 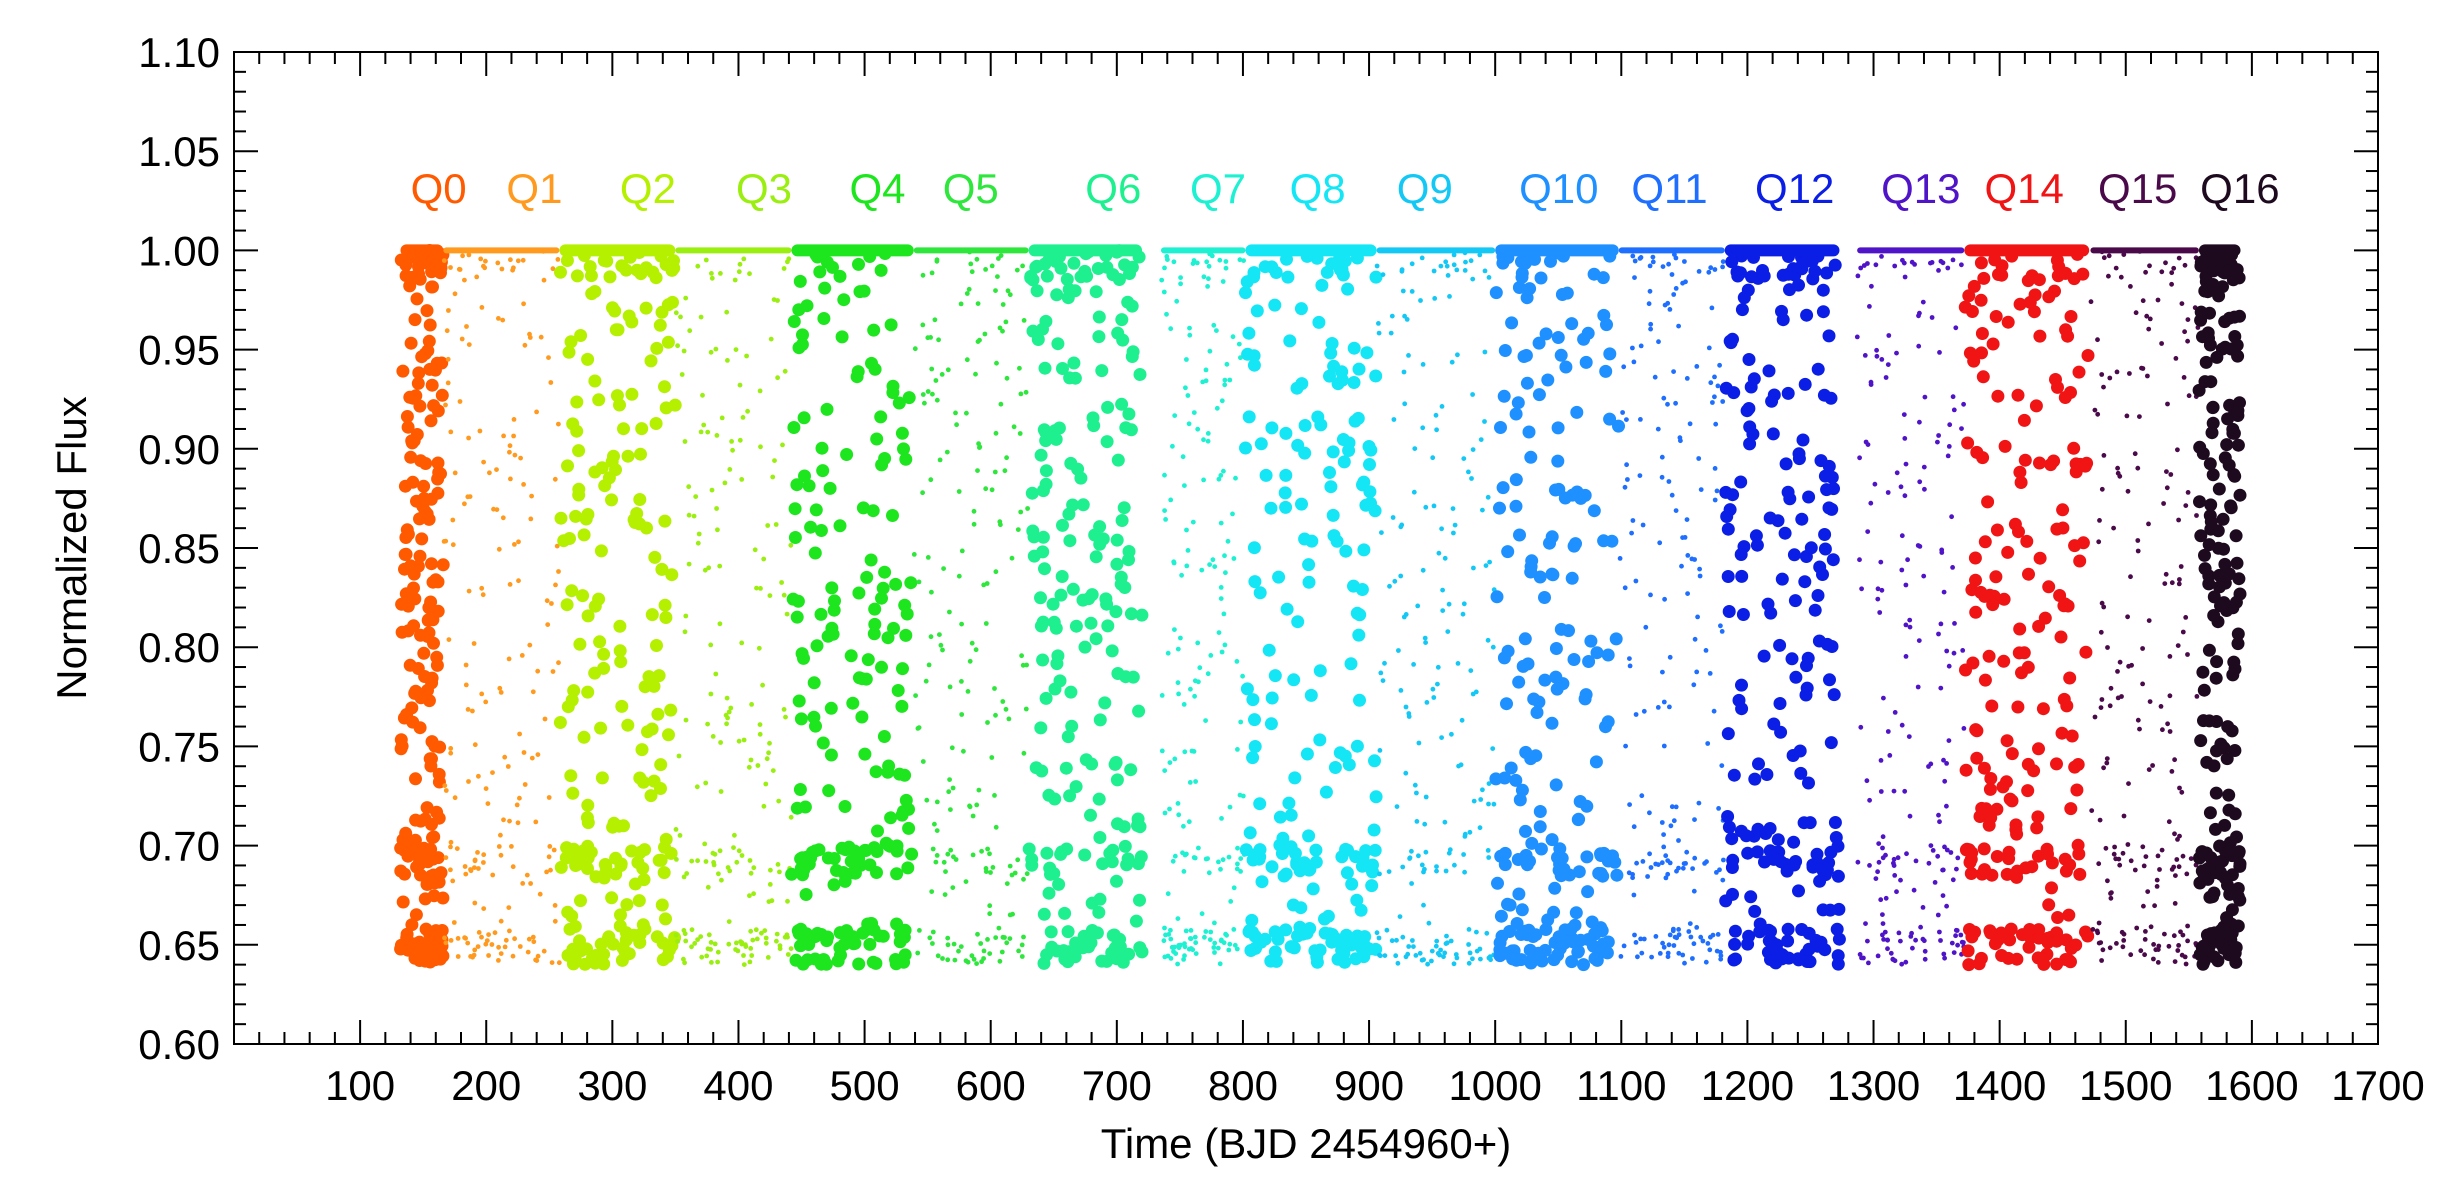 I want to click on series-q4, so click(x=852, y=609).